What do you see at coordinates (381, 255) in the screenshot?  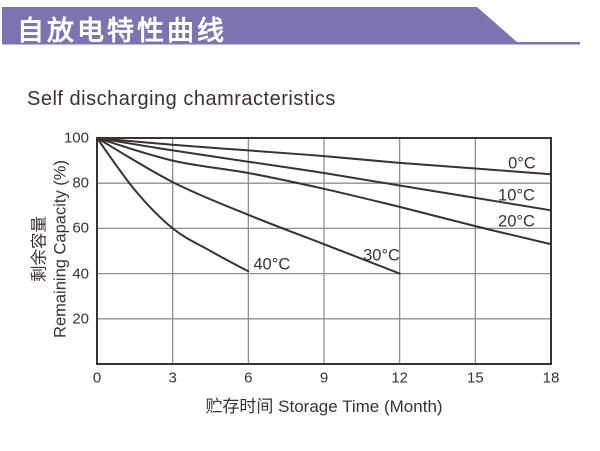 I see `curve-label-30c: 30°C` at bounding box center [381, 255].